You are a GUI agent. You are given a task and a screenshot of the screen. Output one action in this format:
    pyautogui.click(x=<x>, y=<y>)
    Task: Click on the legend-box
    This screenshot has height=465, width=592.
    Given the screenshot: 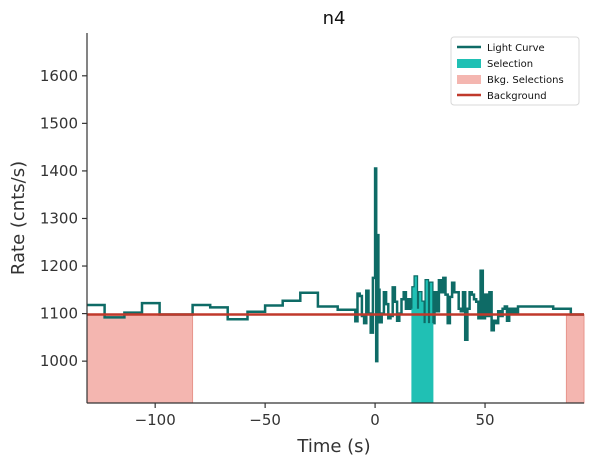 What is the action you would take?
    pyautogui.click(x=515, y=71)
    